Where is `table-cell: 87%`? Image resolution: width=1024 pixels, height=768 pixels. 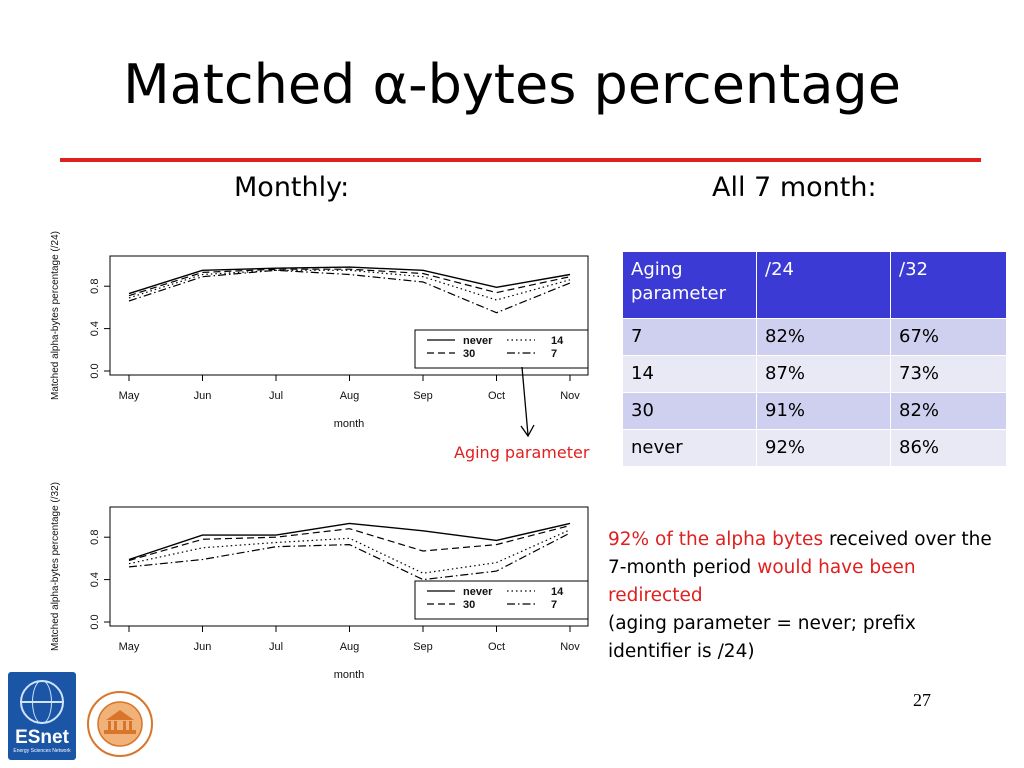 table-cell: 87% is located at coordinates (823, 374).